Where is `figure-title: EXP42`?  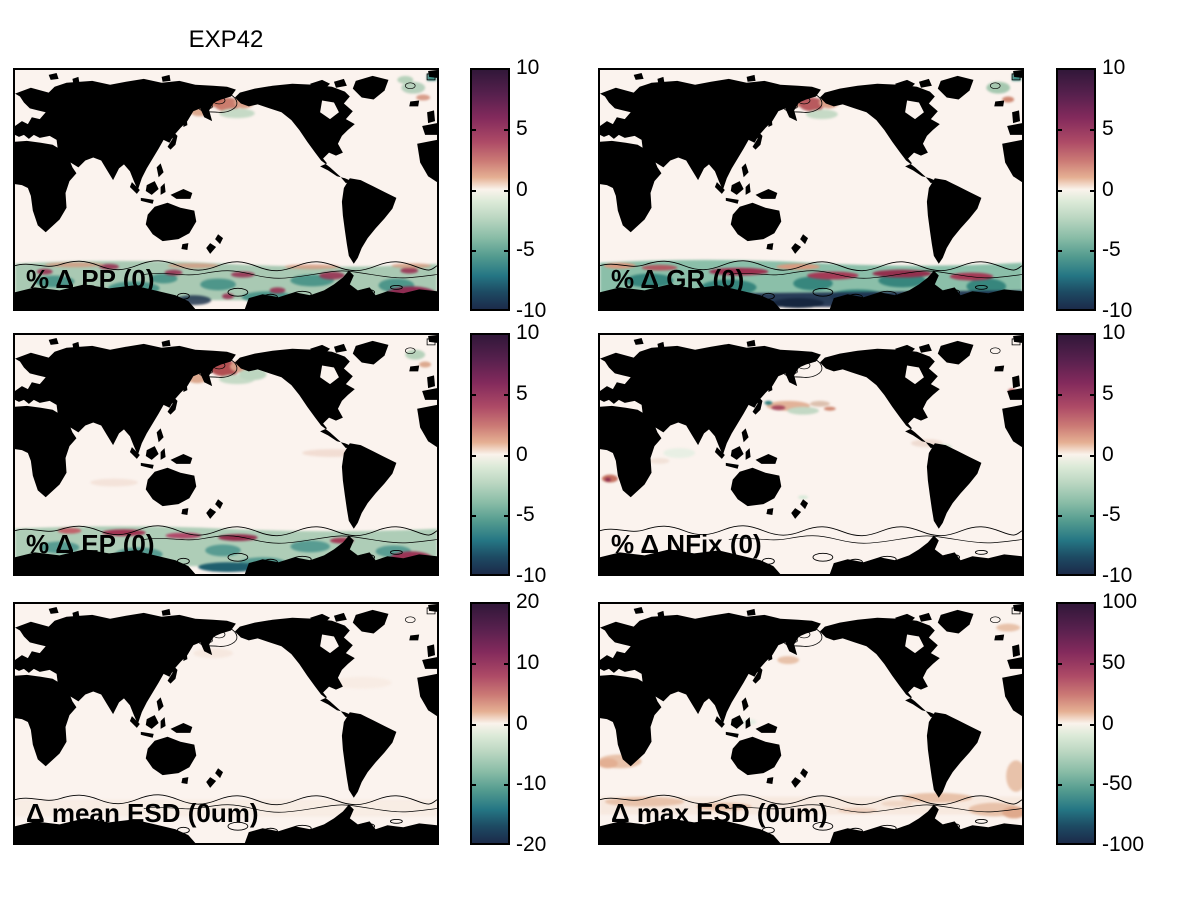 figure-title: EXP42 is located at coordinates (226, 39).